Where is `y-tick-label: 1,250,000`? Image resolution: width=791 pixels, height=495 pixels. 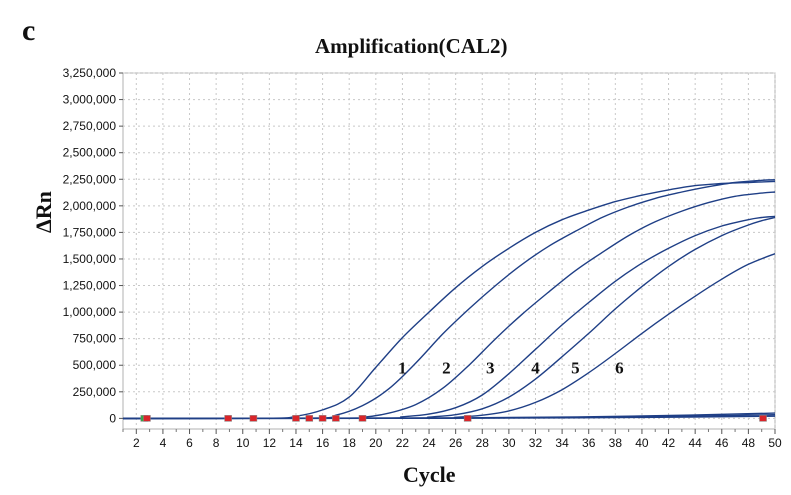 y-tick-label: 1,250,000 is located at coordinates (90, 286).